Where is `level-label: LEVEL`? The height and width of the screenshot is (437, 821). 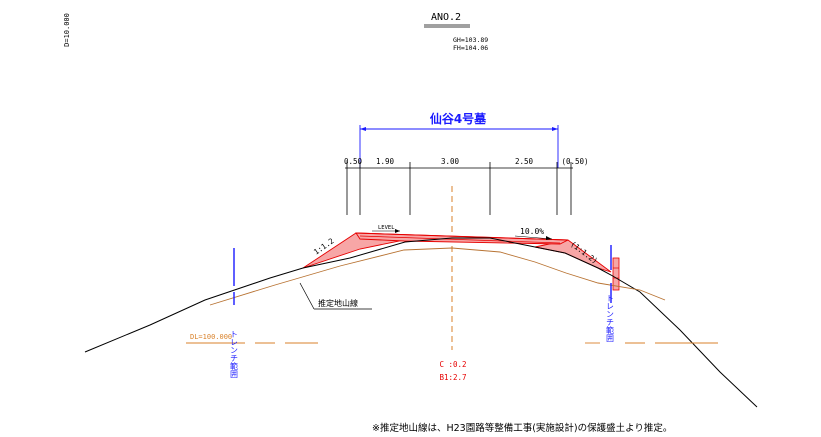
level-label: LEVEL is located at coordinates (386, 228).